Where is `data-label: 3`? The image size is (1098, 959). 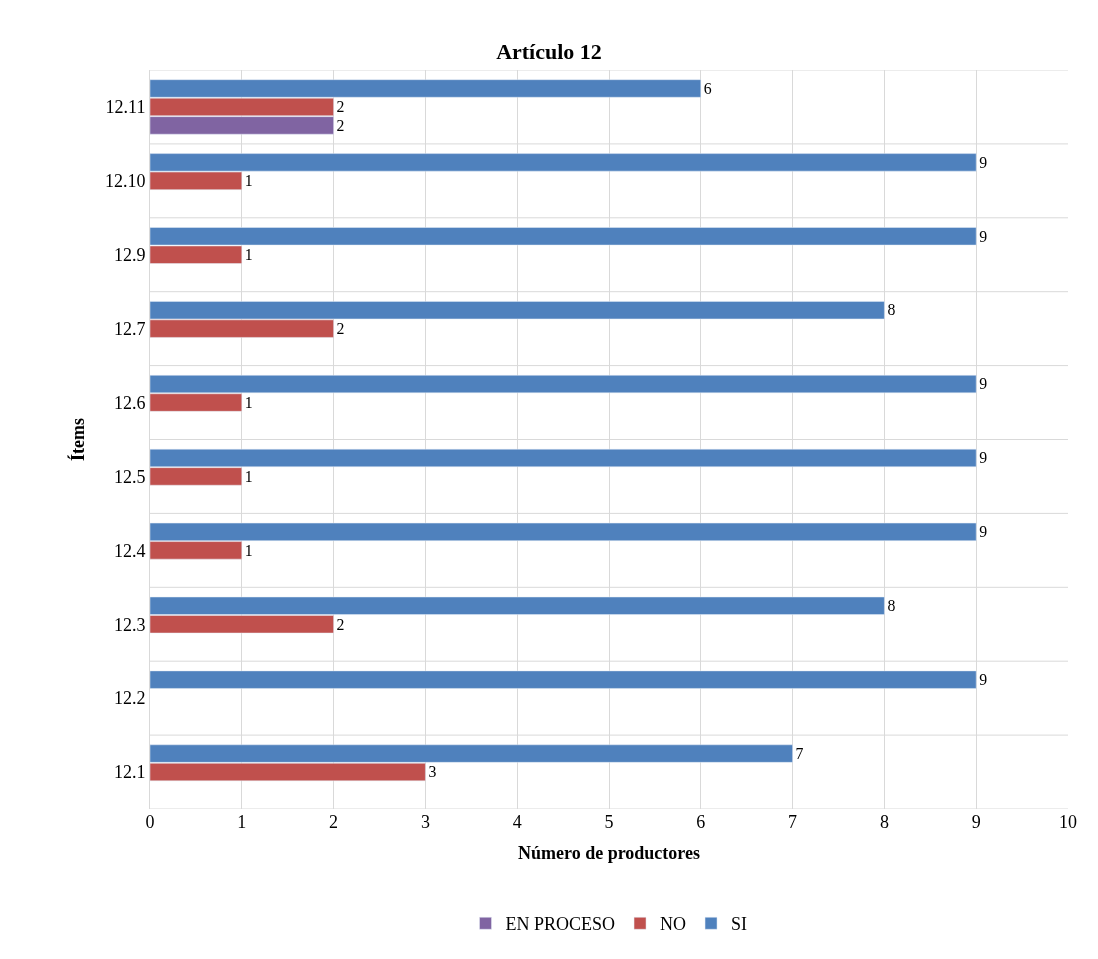
data-label: 3 is located at coordinates (432, 772).